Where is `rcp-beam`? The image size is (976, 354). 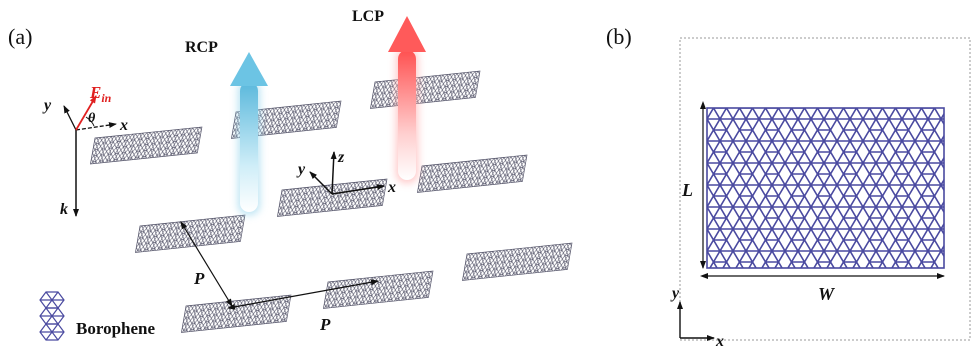
rcp-beam is located at coordinates (249, 133).